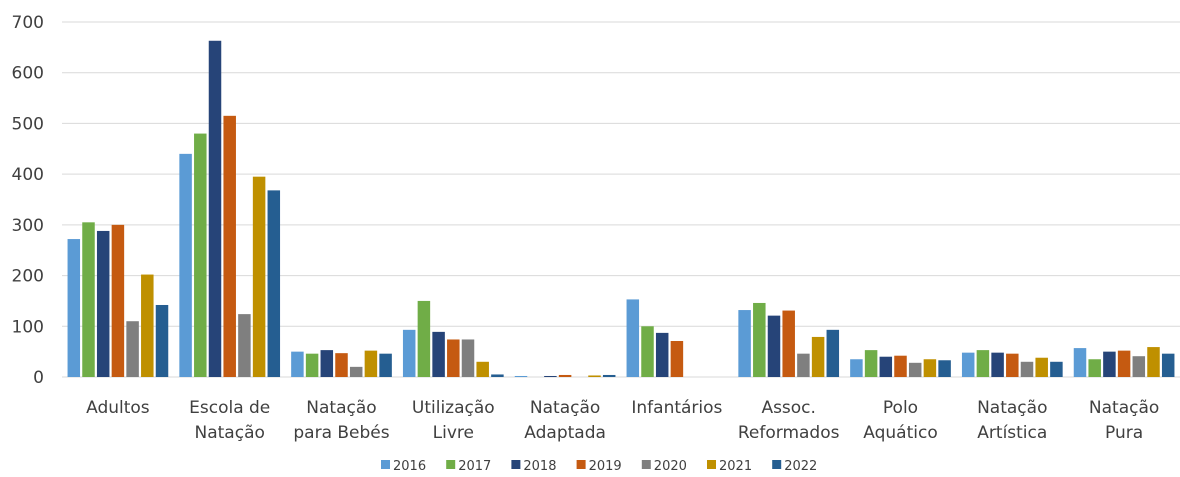  I want to click on x-category-label-line: Escola de, so click(229, 408).